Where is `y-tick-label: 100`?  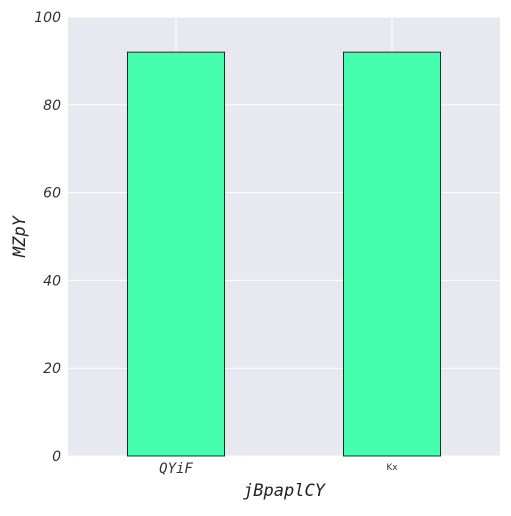 y-tick-label: 100 is located at coordinates (47, 18).